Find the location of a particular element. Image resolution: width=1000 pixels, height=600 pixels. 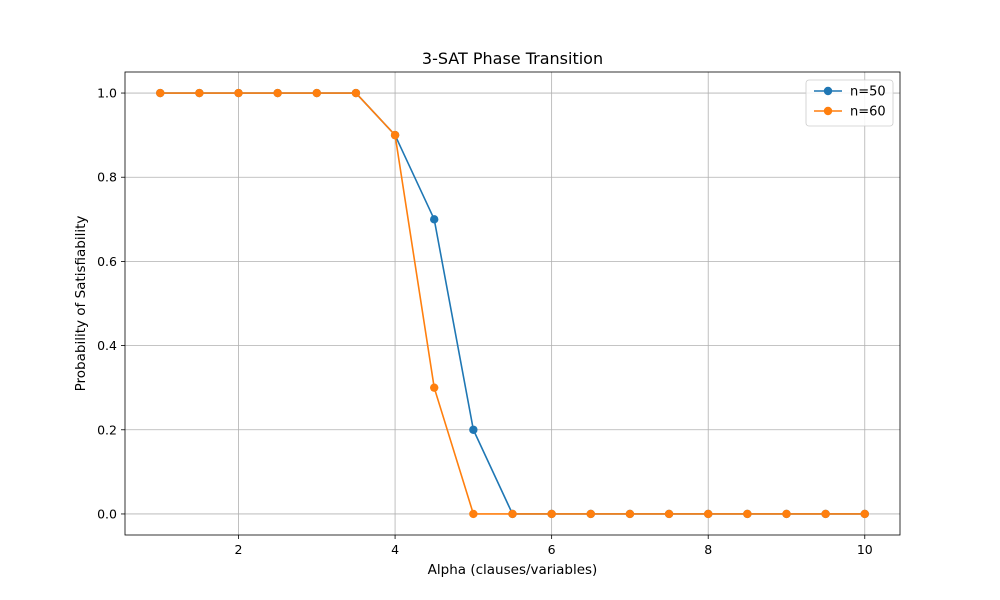

legend: n=50 n=60 is located at coordinates (849, 103).